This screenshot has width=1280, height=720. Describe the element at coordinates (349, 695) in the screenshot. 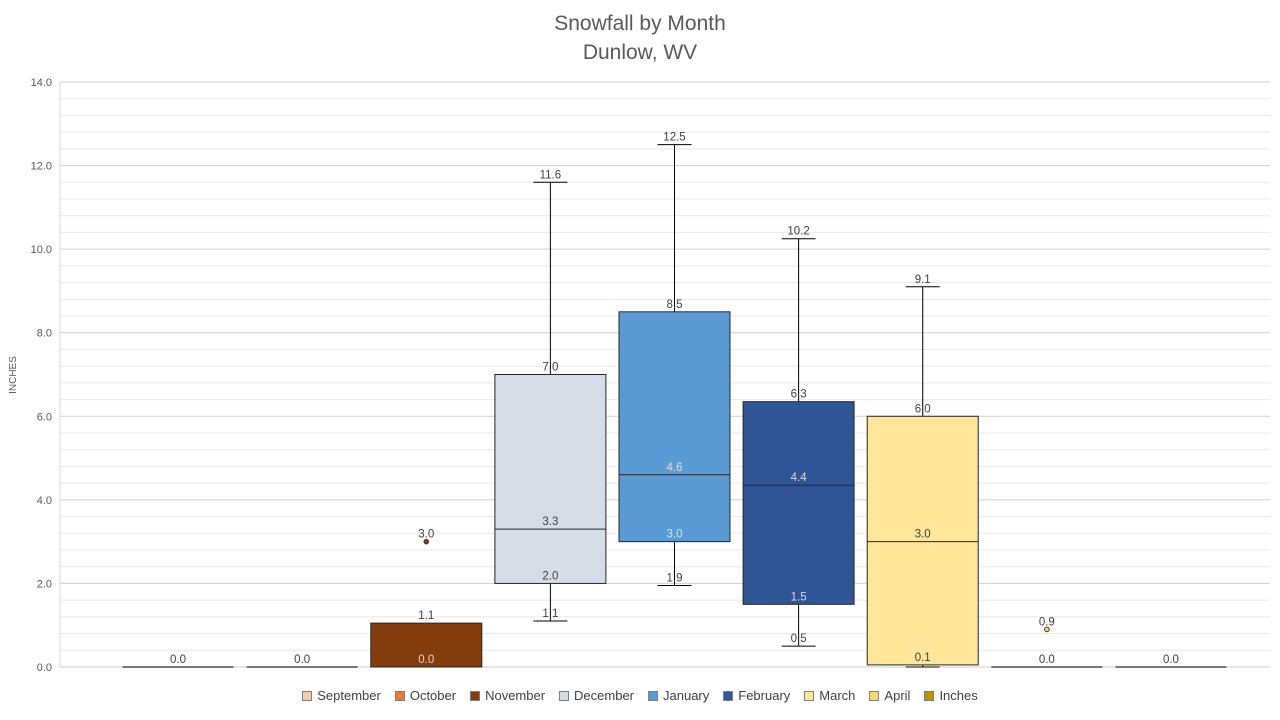

I see `legend-label: September` at that location.